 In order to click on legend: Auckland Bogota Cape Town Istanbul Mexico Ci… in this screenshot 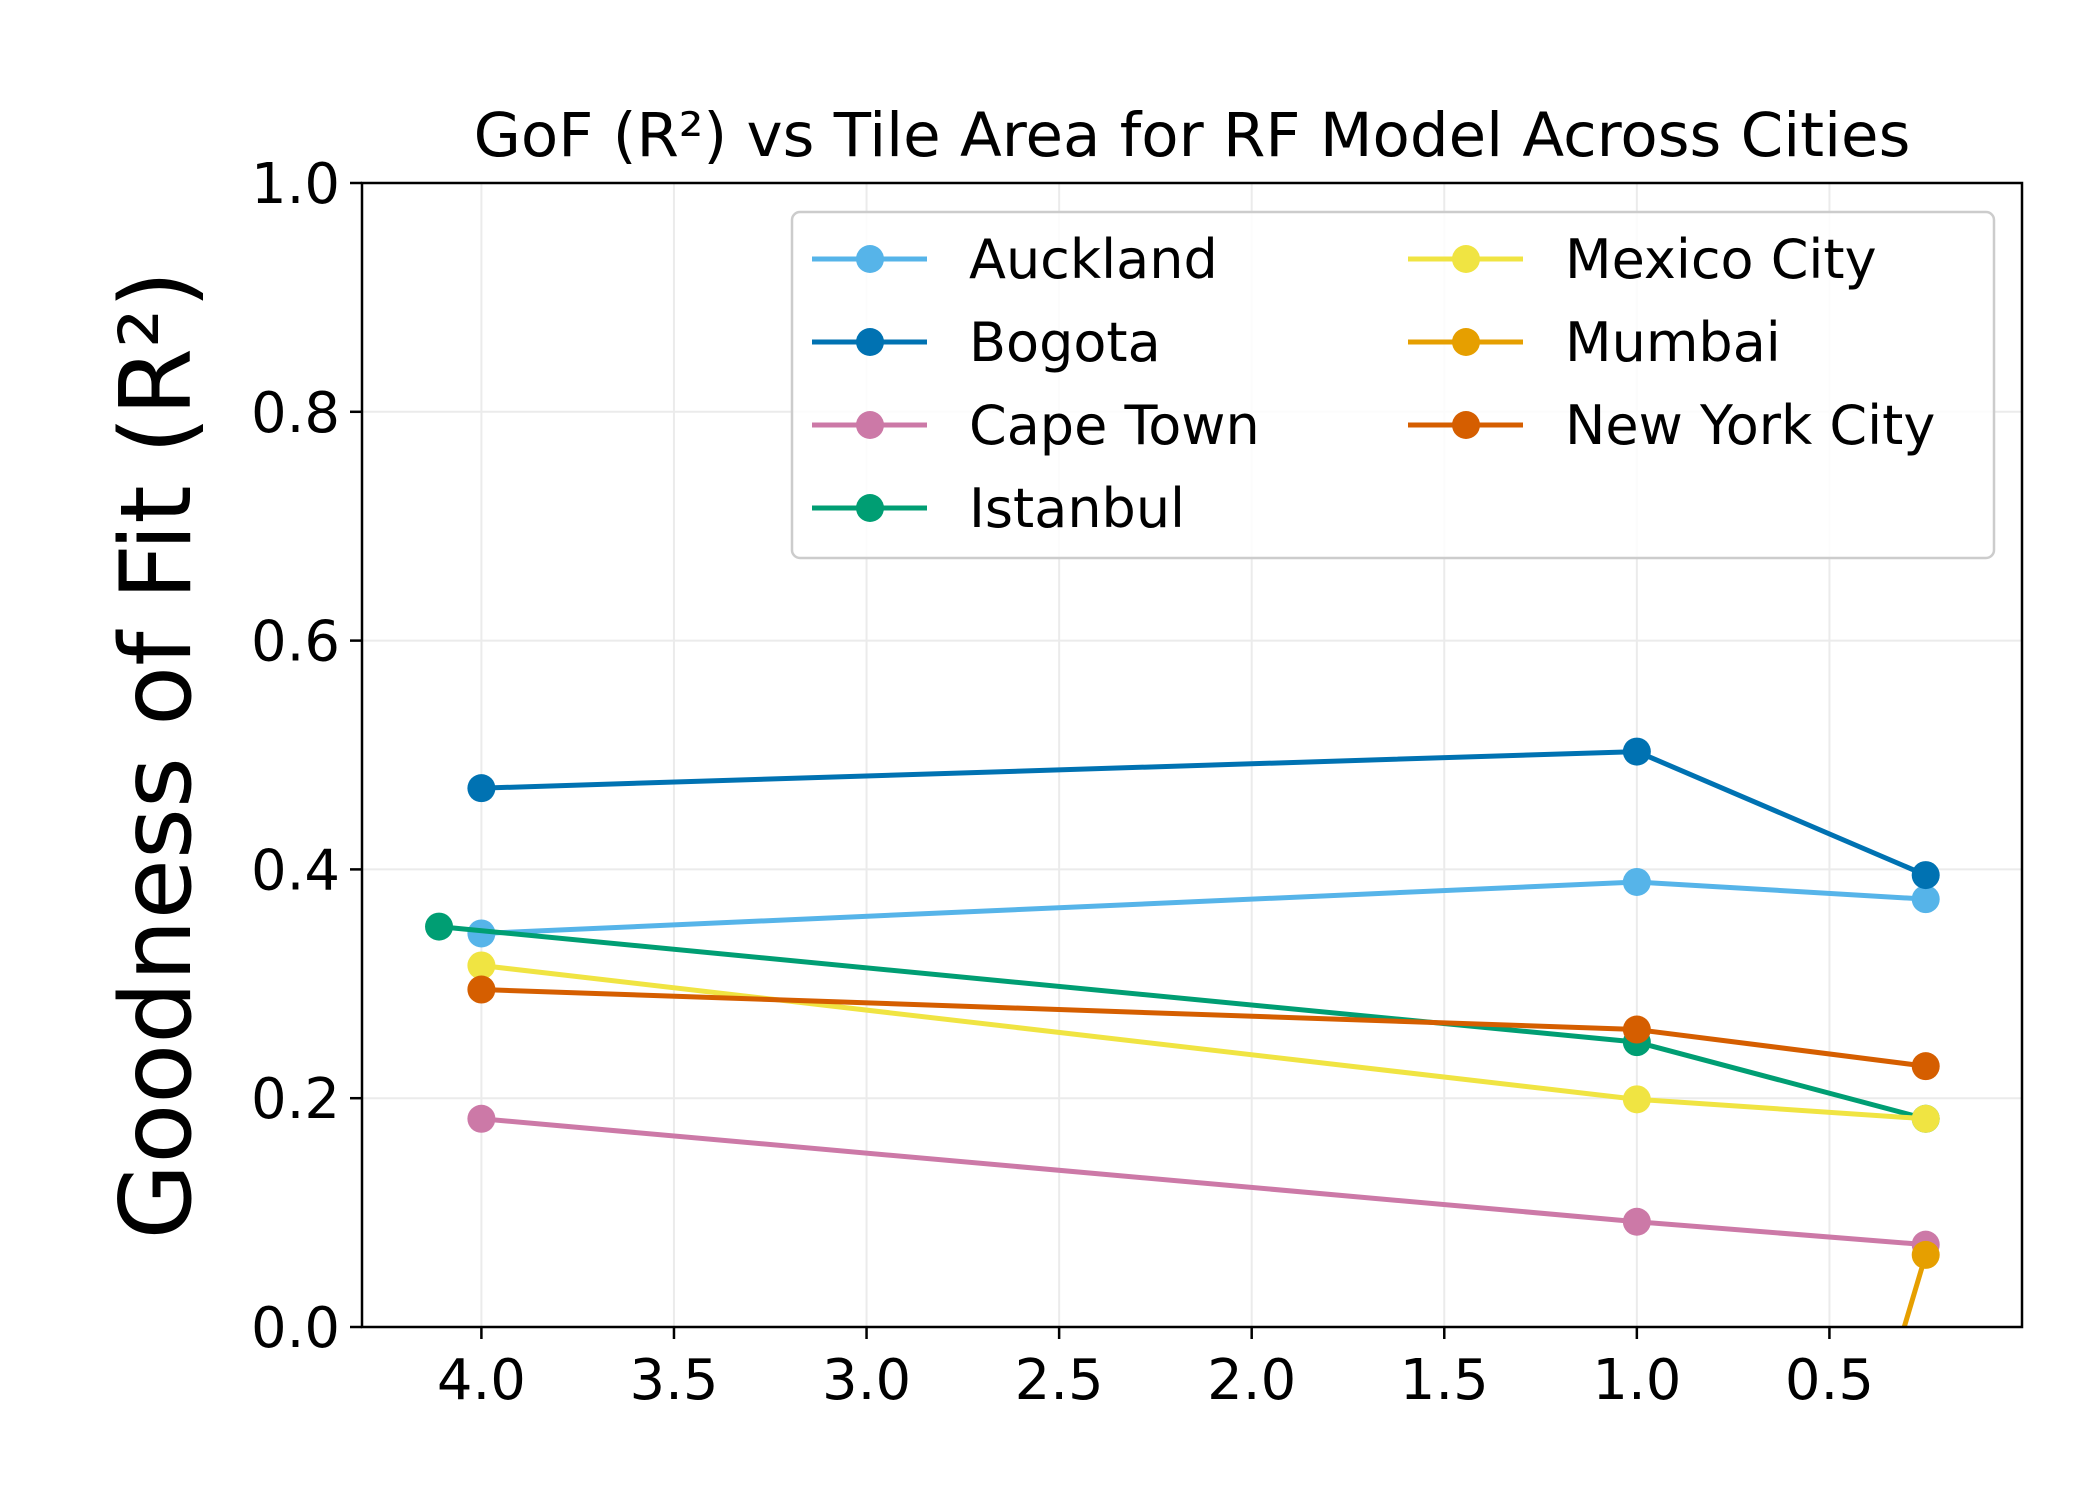, I will do `click(1393, 385)`.